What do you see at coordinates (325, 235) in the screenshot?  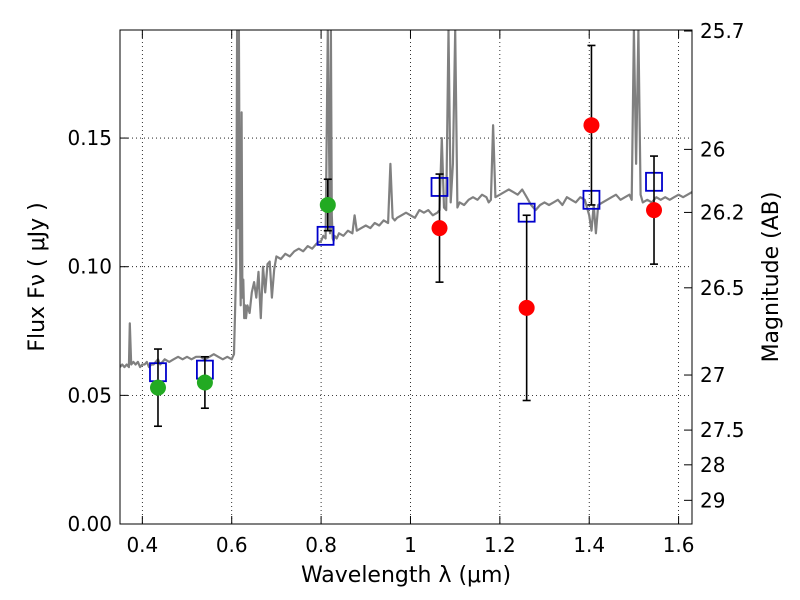 I see `model-point` at bounding box center [325, 235].